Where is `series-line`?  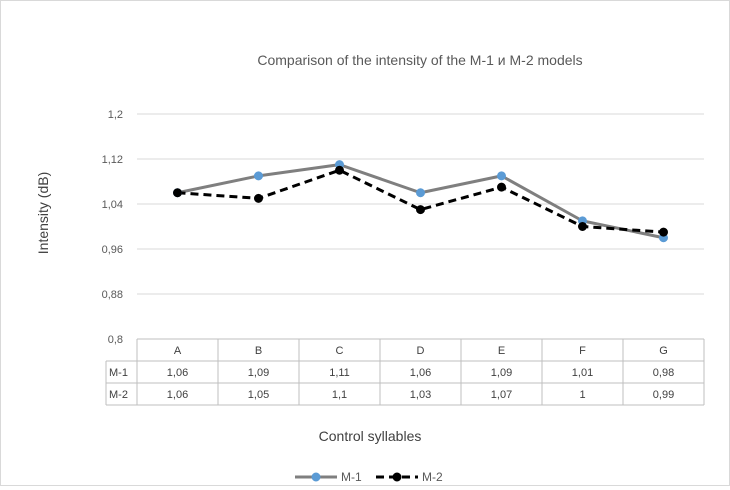 series-line is located at coordinates (420, 201).